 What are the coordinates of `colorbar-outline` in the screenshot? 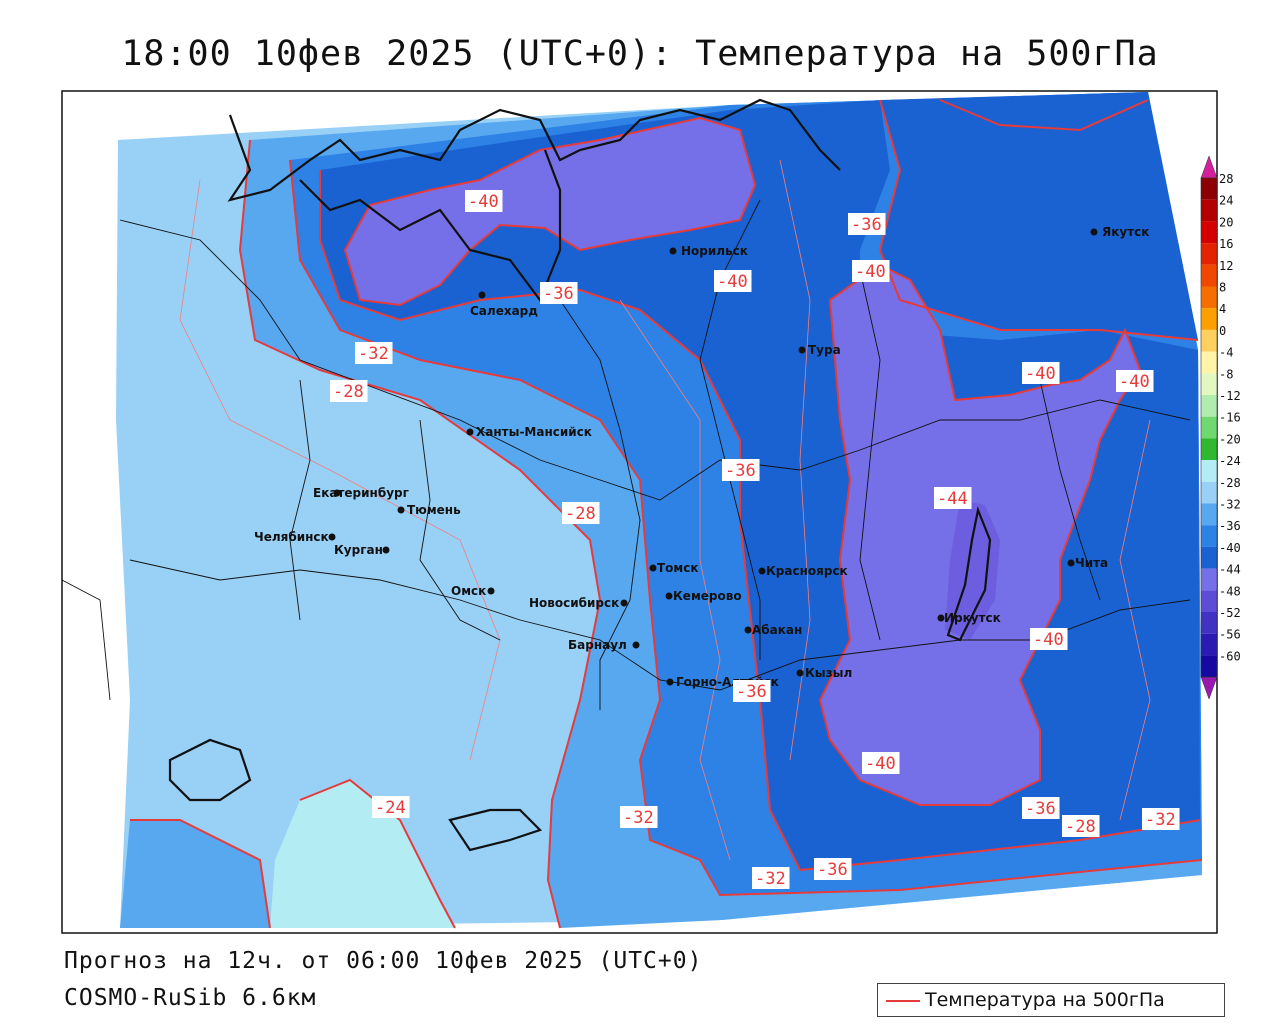 It's located at (1209, 427).